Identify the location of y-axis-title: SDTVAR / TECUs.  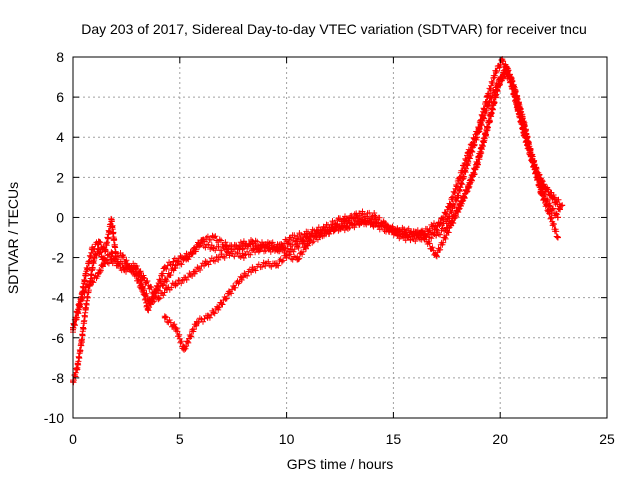
(13, 238).